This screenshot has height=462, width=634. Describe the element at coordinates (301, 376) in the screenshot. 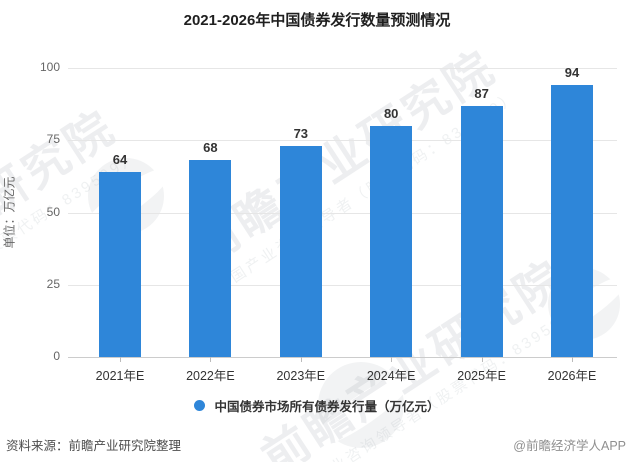

I see `x-category-label: 2023年E` at that location.